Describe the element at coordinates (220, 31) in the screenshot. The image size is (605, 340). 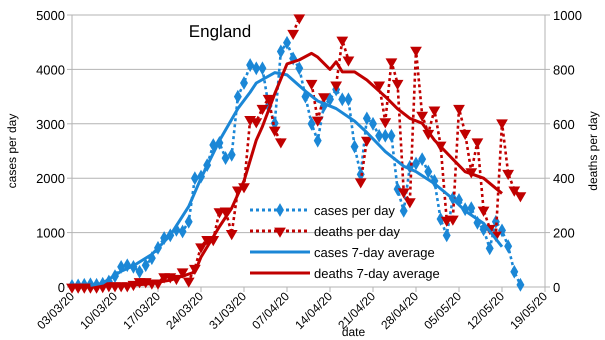
I see `chart-title: England` at that location.